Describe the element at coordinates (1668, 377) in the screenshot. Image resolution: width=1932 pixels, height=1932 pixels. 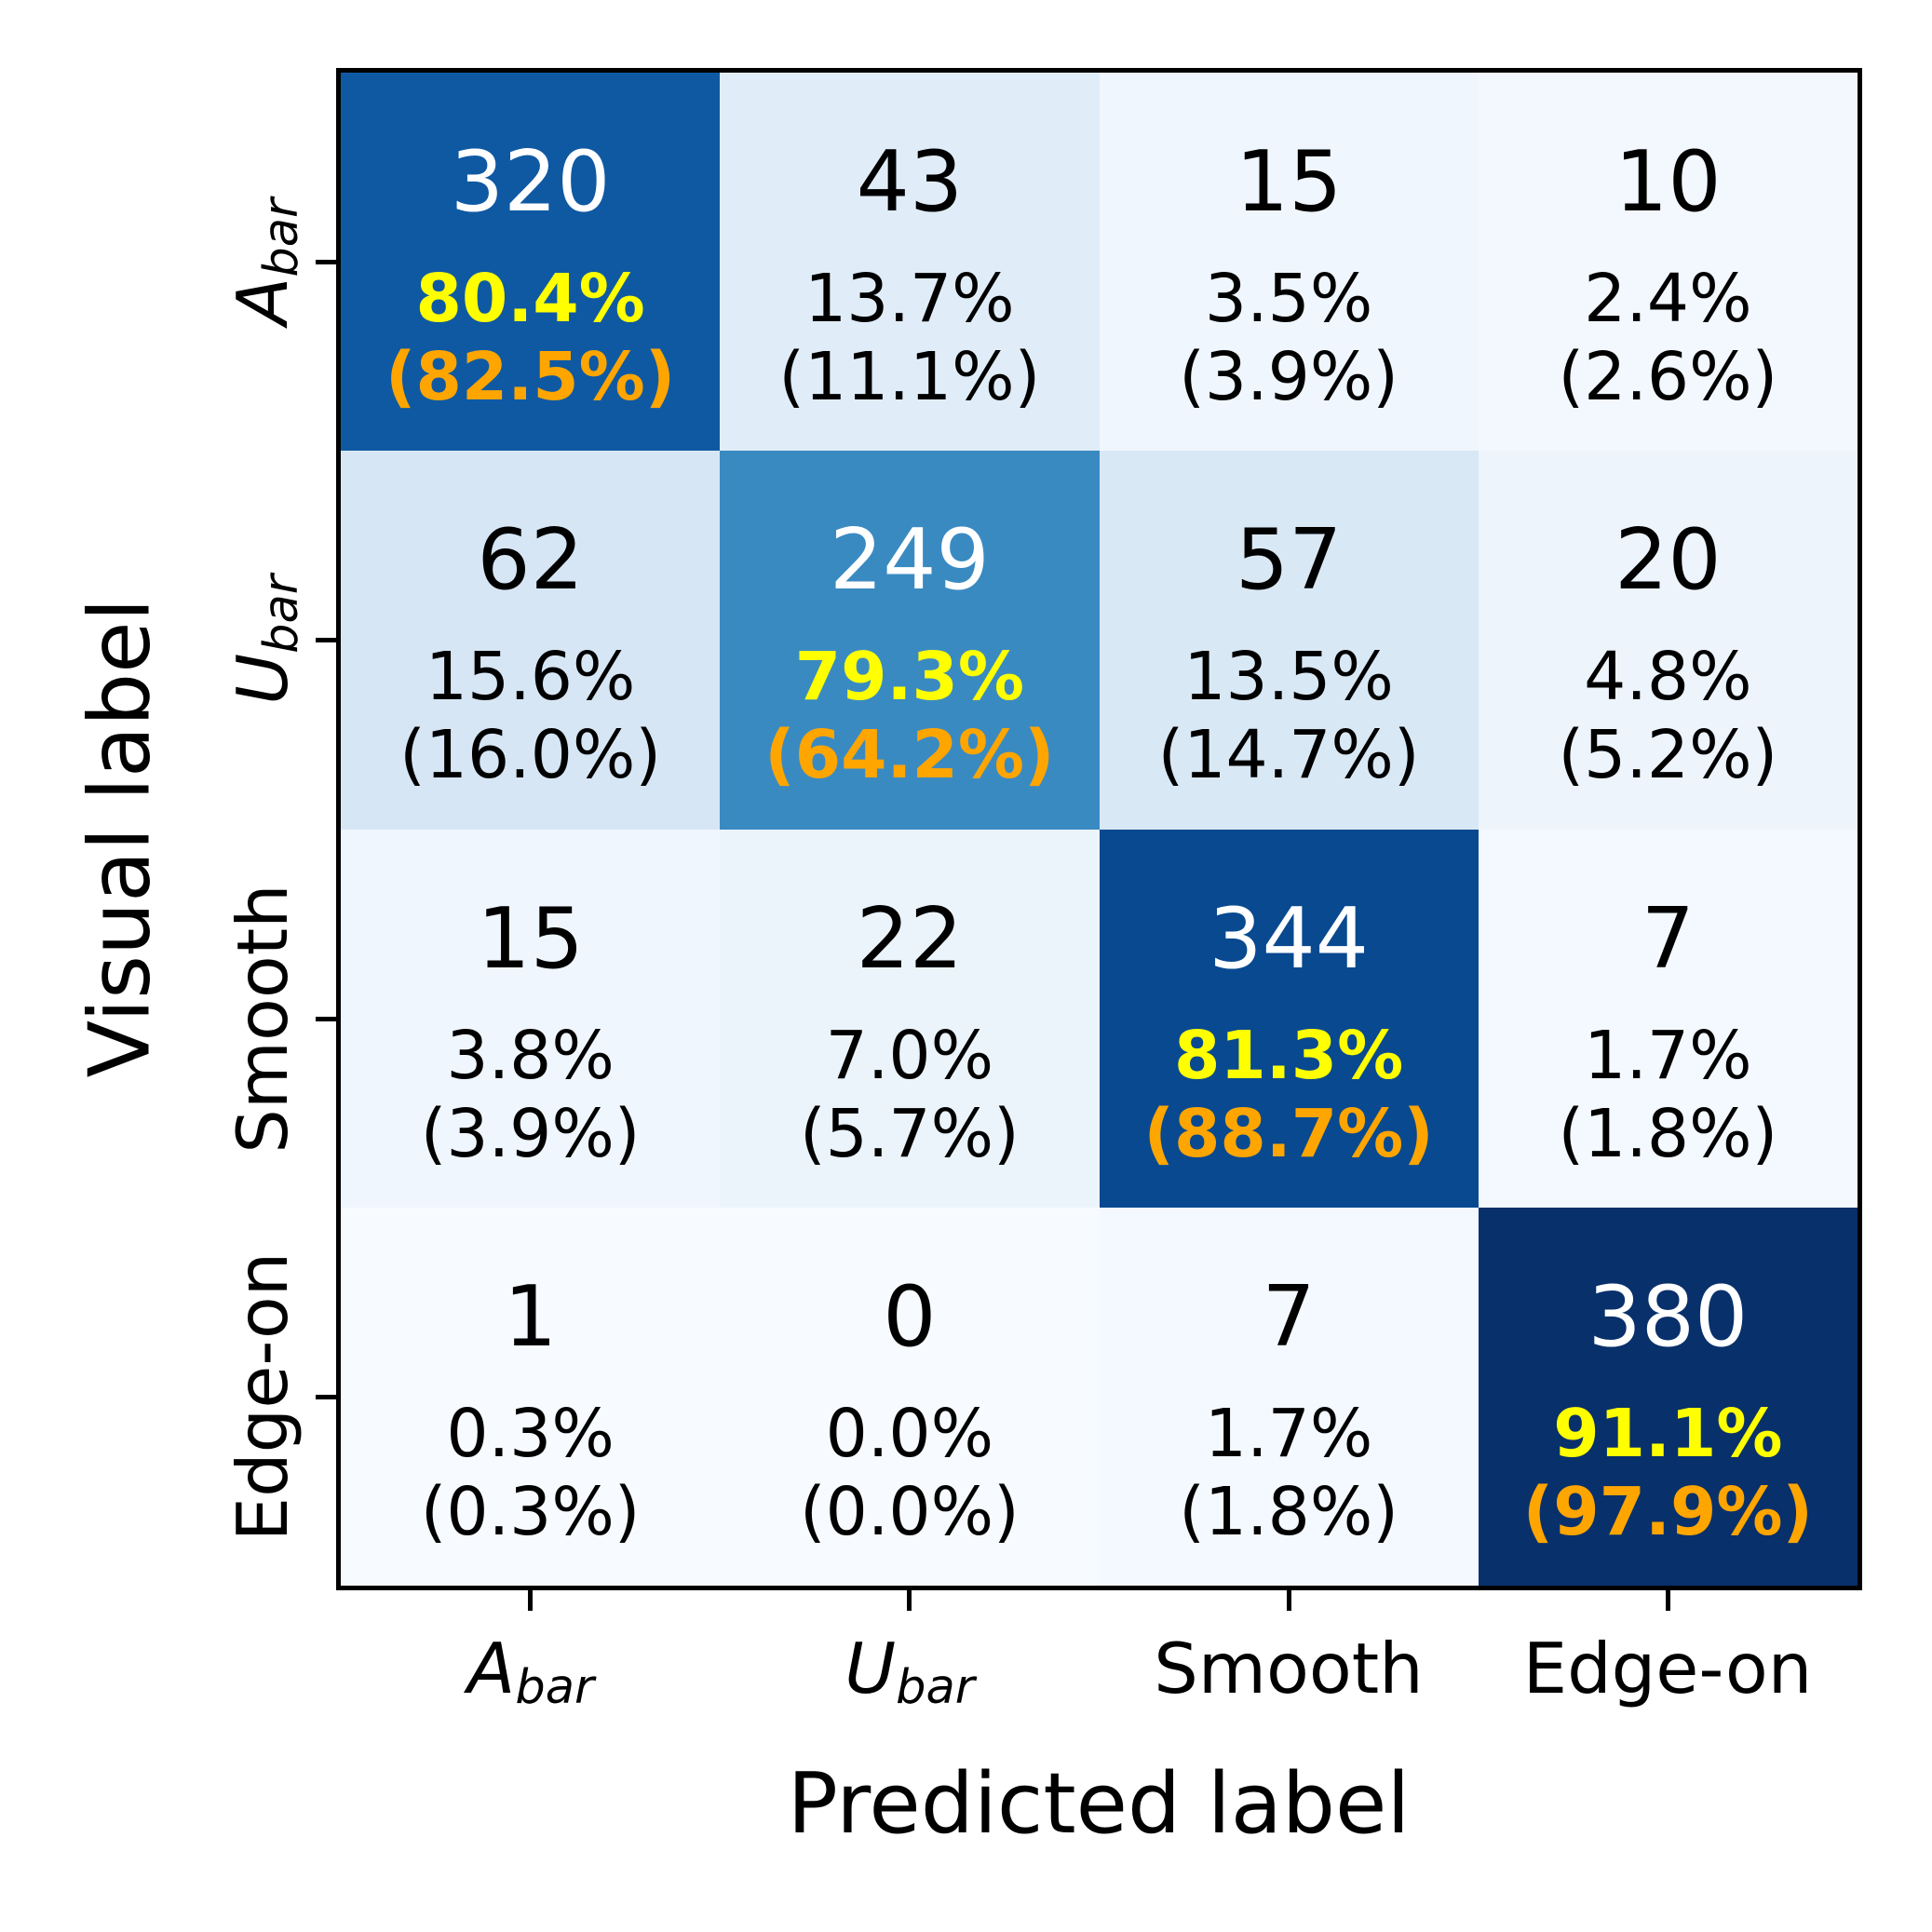
I see `cell-row-pct: (2.6%)` at that location.